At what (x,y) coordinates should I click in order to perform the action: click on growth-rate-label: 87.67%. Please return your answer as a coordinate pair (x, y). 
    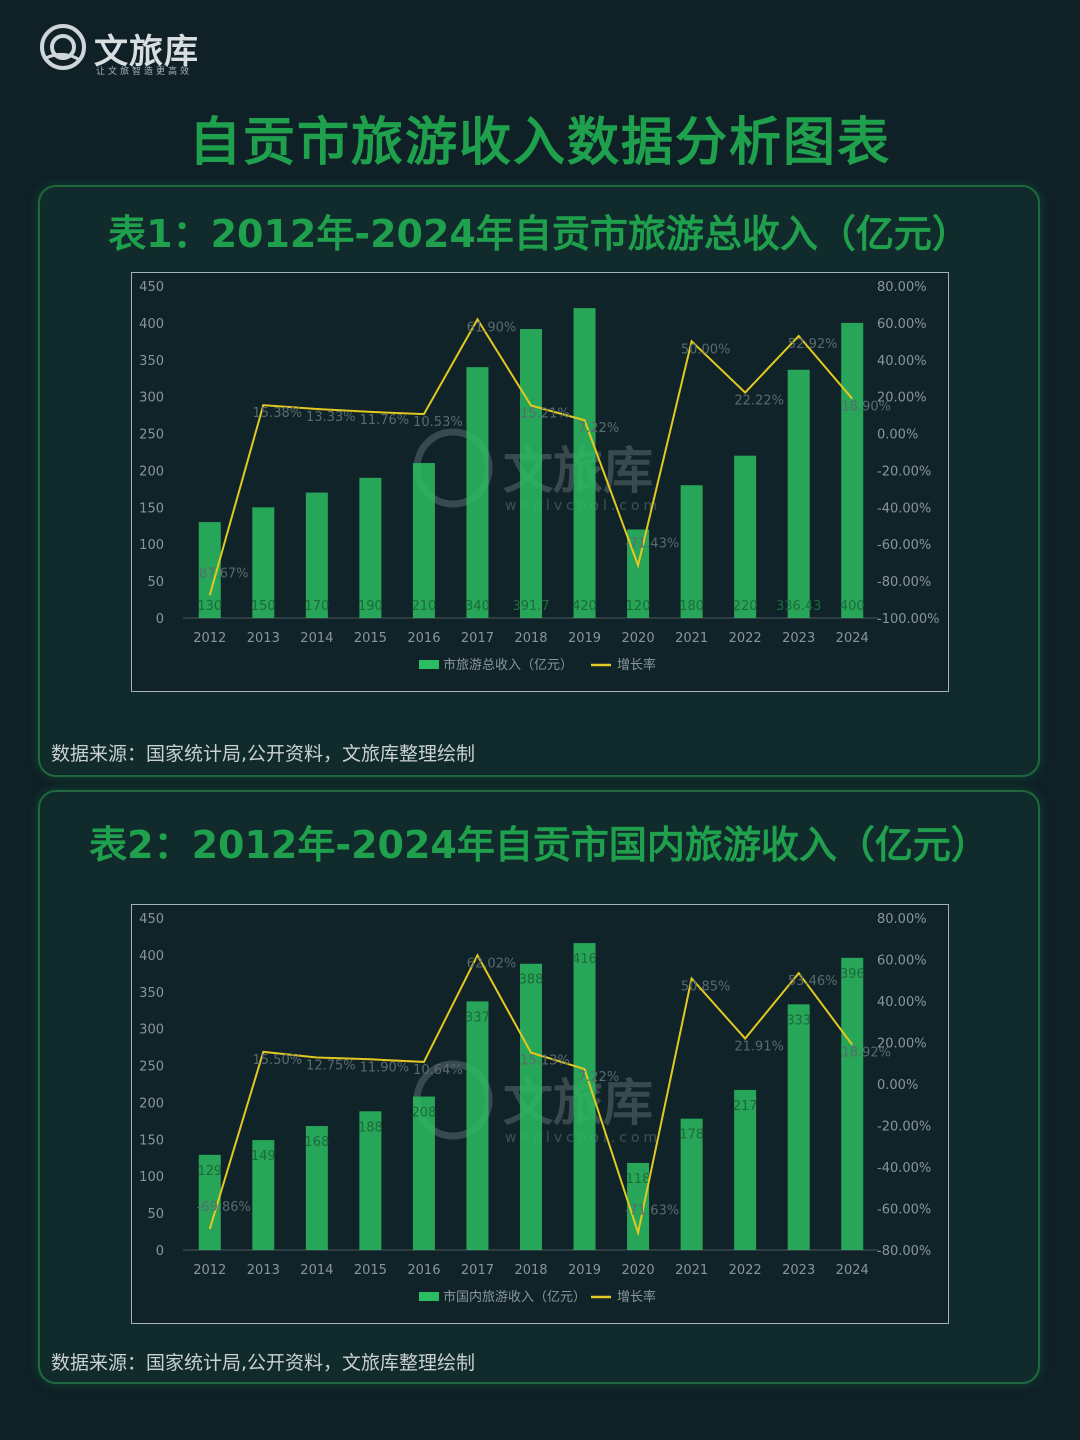
    Looking at the image, I should click on (224, 573).